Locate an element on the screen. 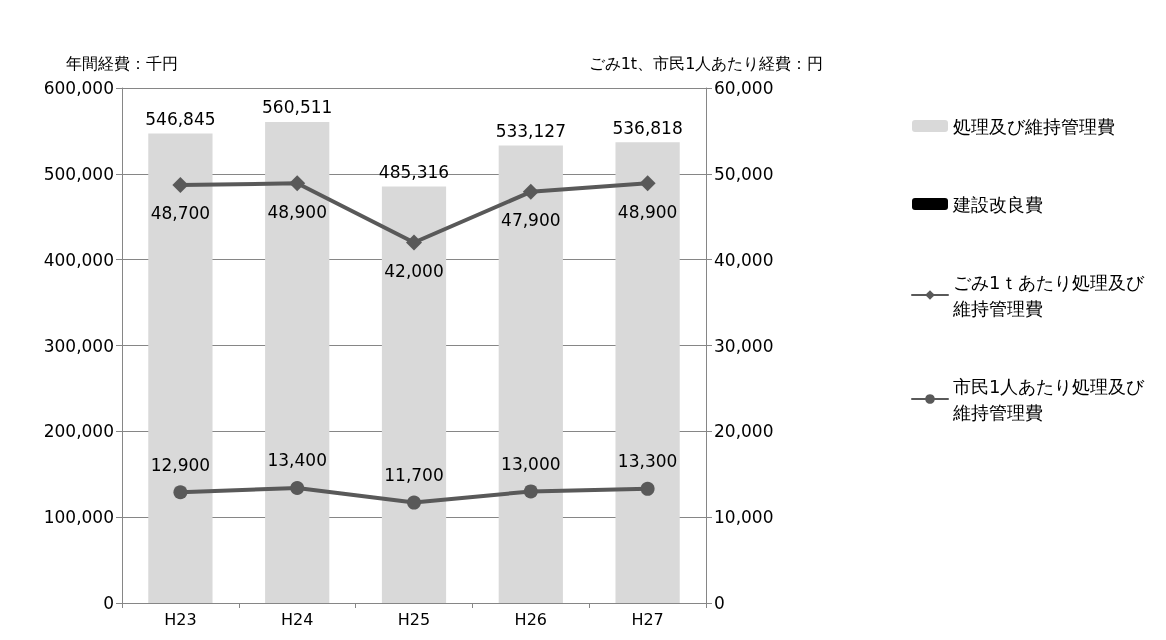 This screenshot has width=1166, height=640. legend-label: 市民1人あたり処理及び維持管理費 is located at coordinates (1049, 399).